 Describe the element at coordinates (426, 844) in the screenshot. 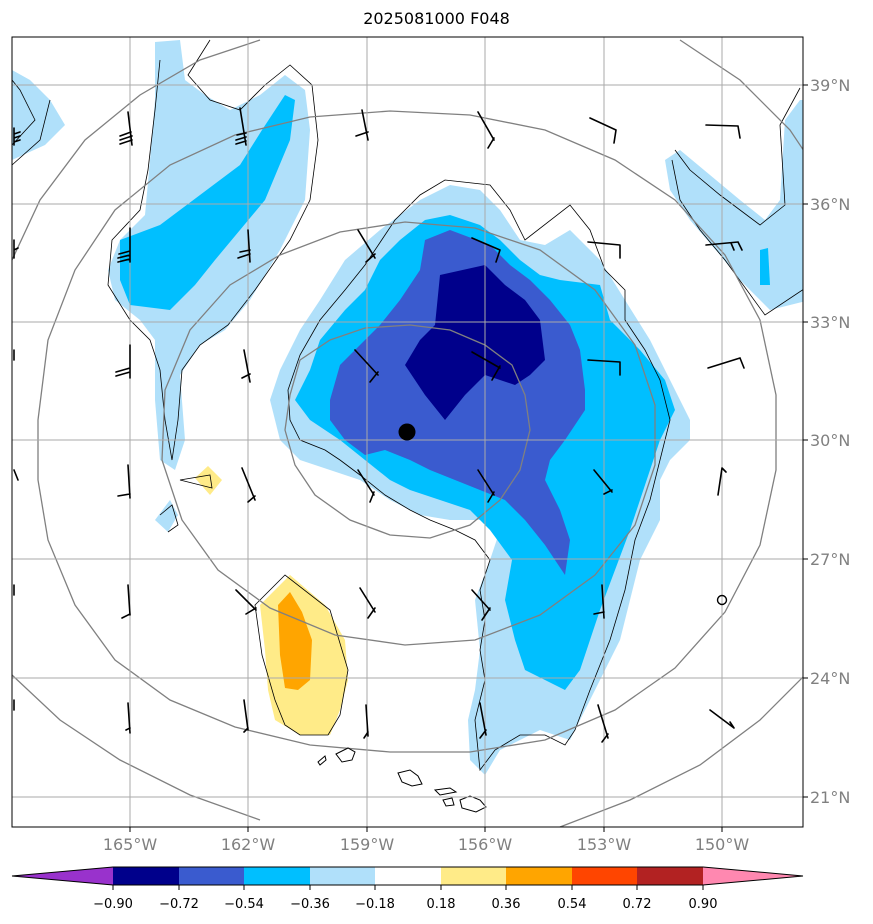

I see `longitude-labels: 165°W 162°W 159°W 156°W 153°W 150°W` at that location.